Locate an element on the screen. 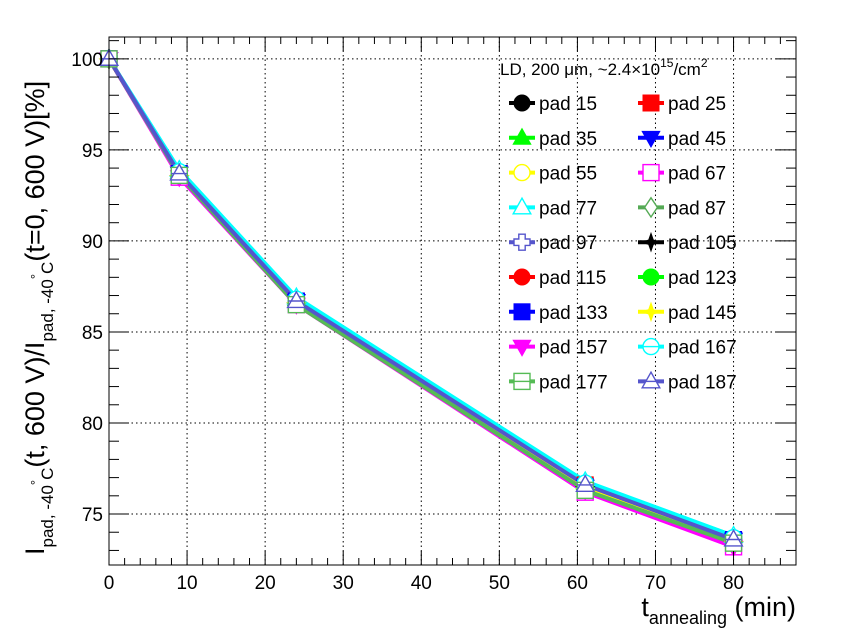 This screenshot has width=846, height=634. legend-item: pad 97 is located at coordinates (553, 243).